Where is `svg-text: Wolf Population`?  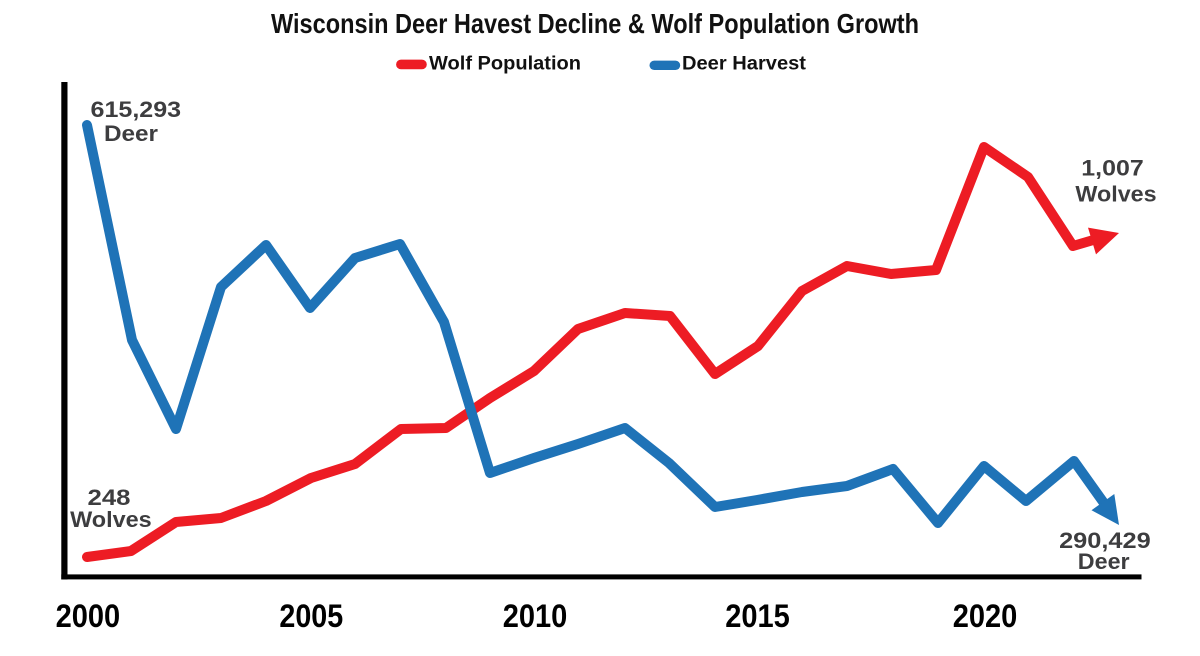
svg-text: Wolf Population is located at coordinates (505, 64).